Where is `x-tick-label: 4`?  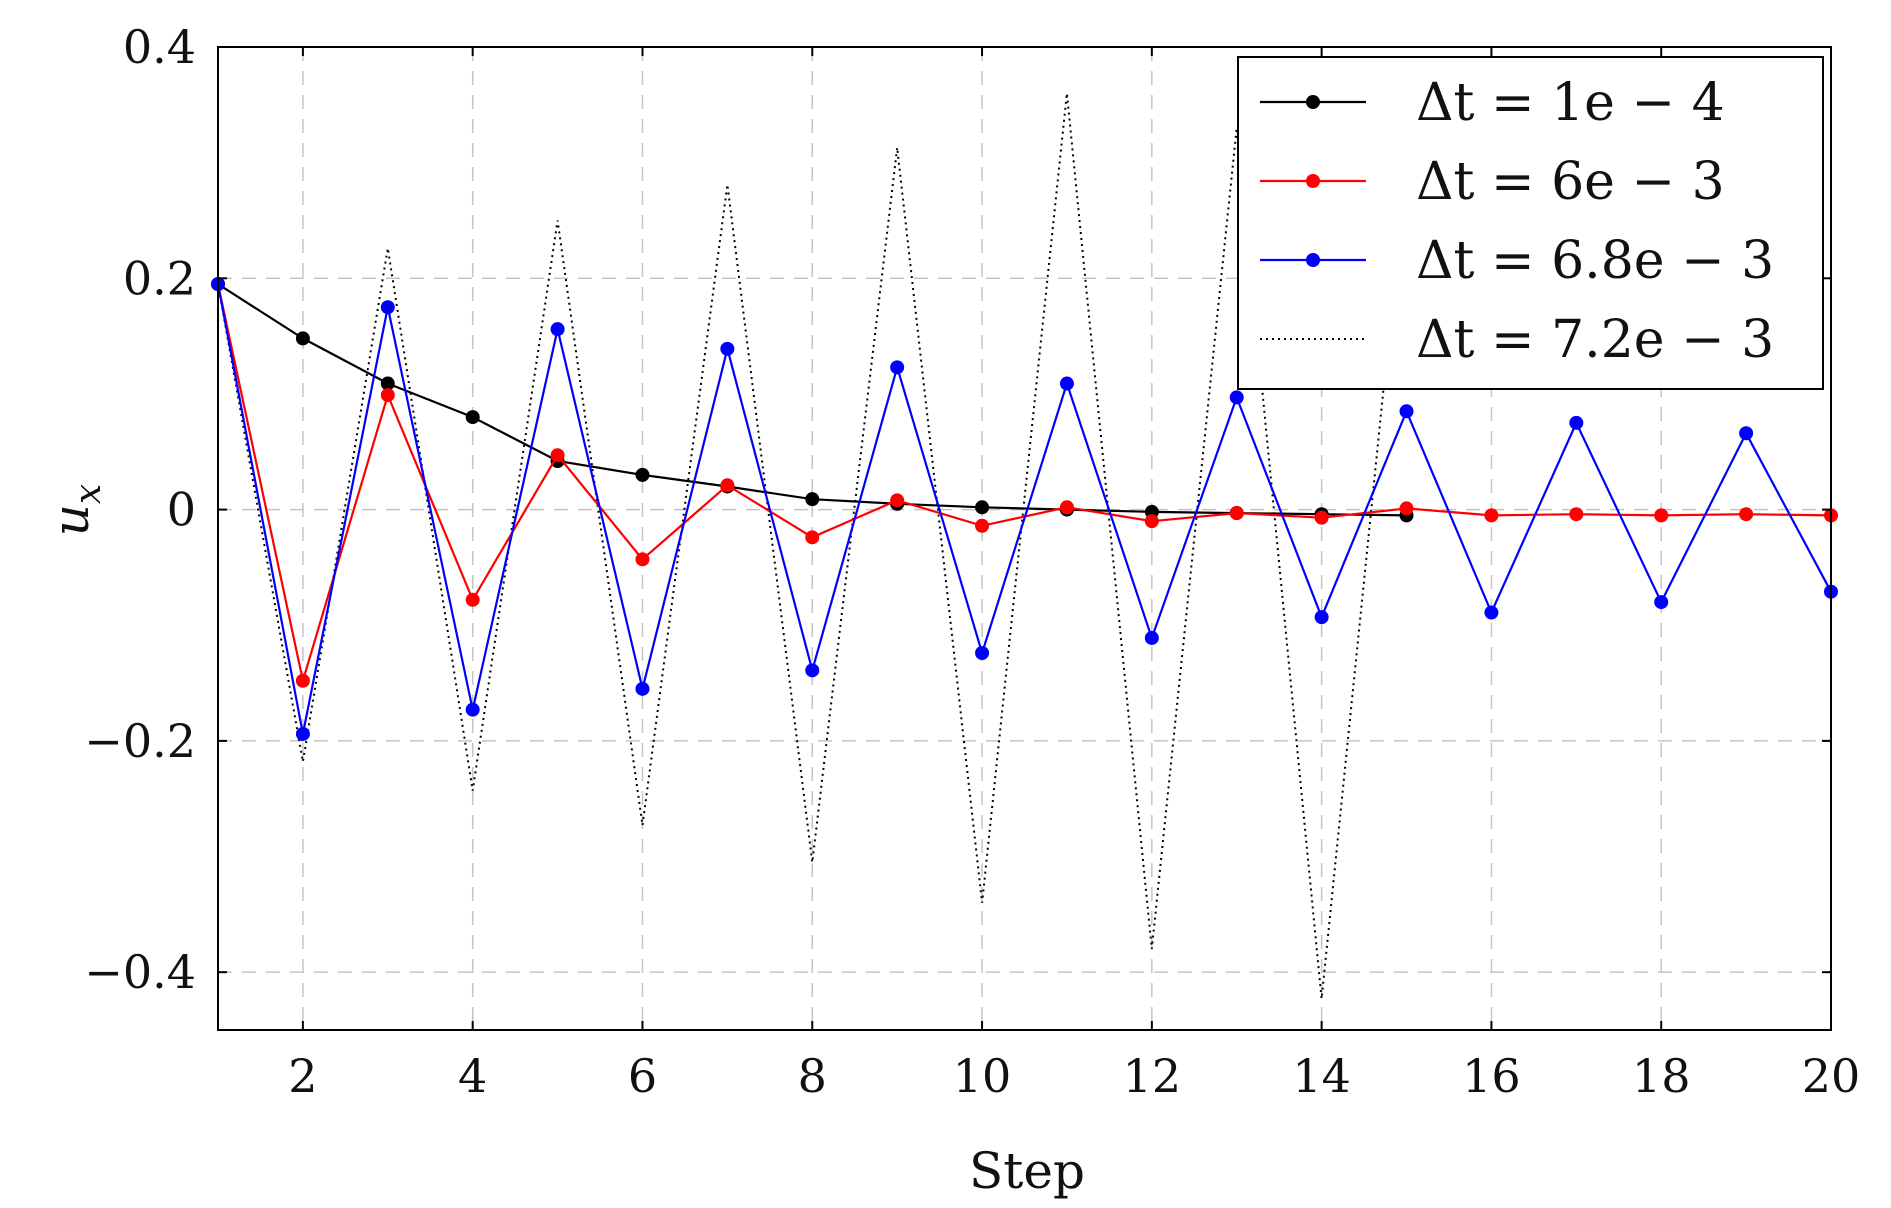 x-tick-label: 4 is located at coordinates (472, 1076).